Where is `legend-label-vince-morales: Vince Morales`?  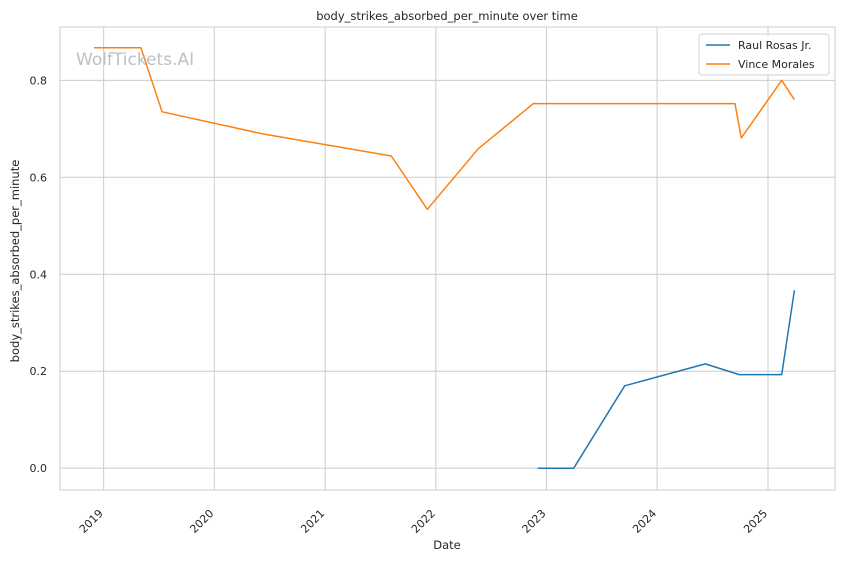 legend-label-vince-morales: Vince Morales is located at coordinates (776, 64).